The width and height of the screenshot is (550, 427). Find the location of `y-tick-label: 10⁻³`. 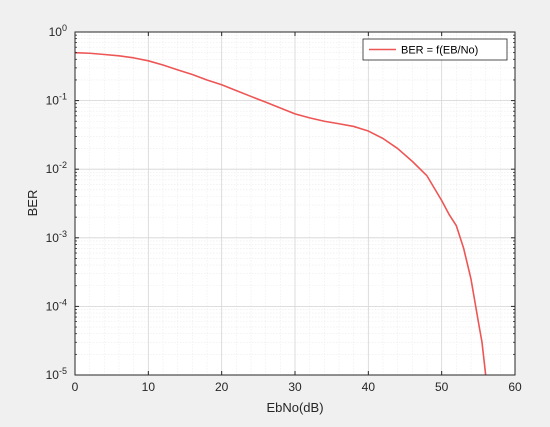

y-tick-label: 10⁻³ is located at coordinates (56, 237).